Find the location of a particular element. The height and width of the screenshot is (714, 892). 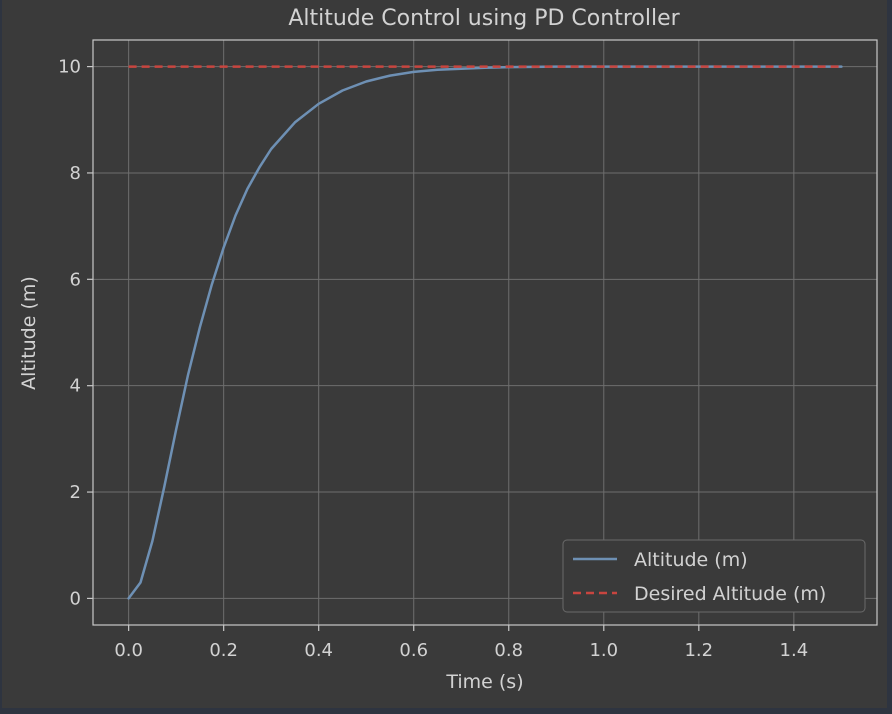

x-tick-label: 0.2 is located at coordinates (223, 650).